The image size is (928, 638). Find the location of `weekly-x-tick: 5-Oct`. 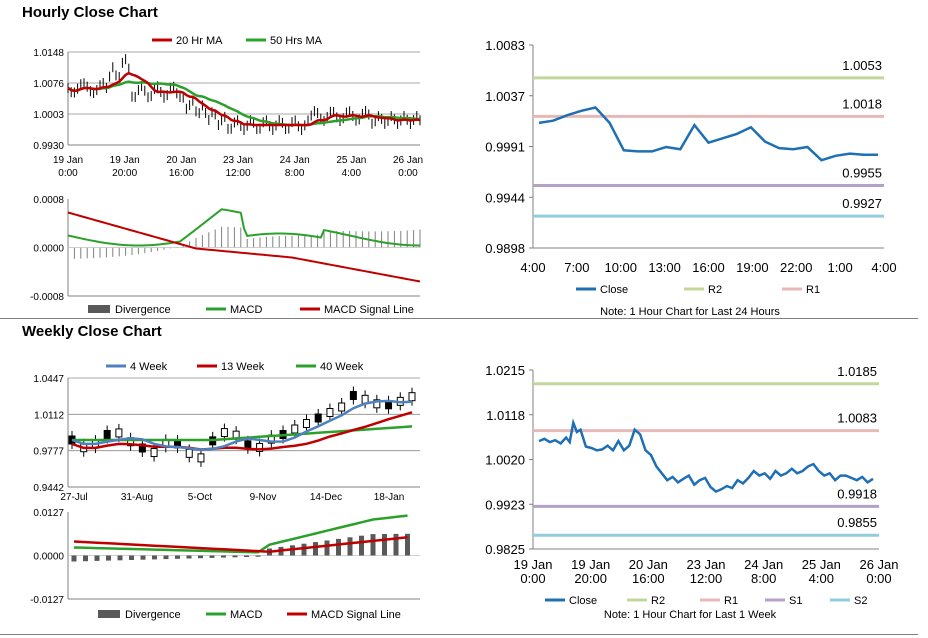

weekly-x-tick: 5-Oct is located at coordinates (200, 497).